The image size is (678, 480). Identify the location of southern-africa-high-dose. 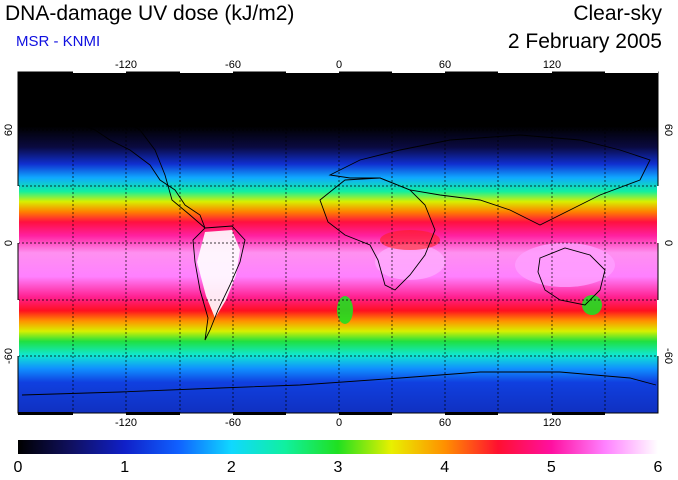
(410, 262).